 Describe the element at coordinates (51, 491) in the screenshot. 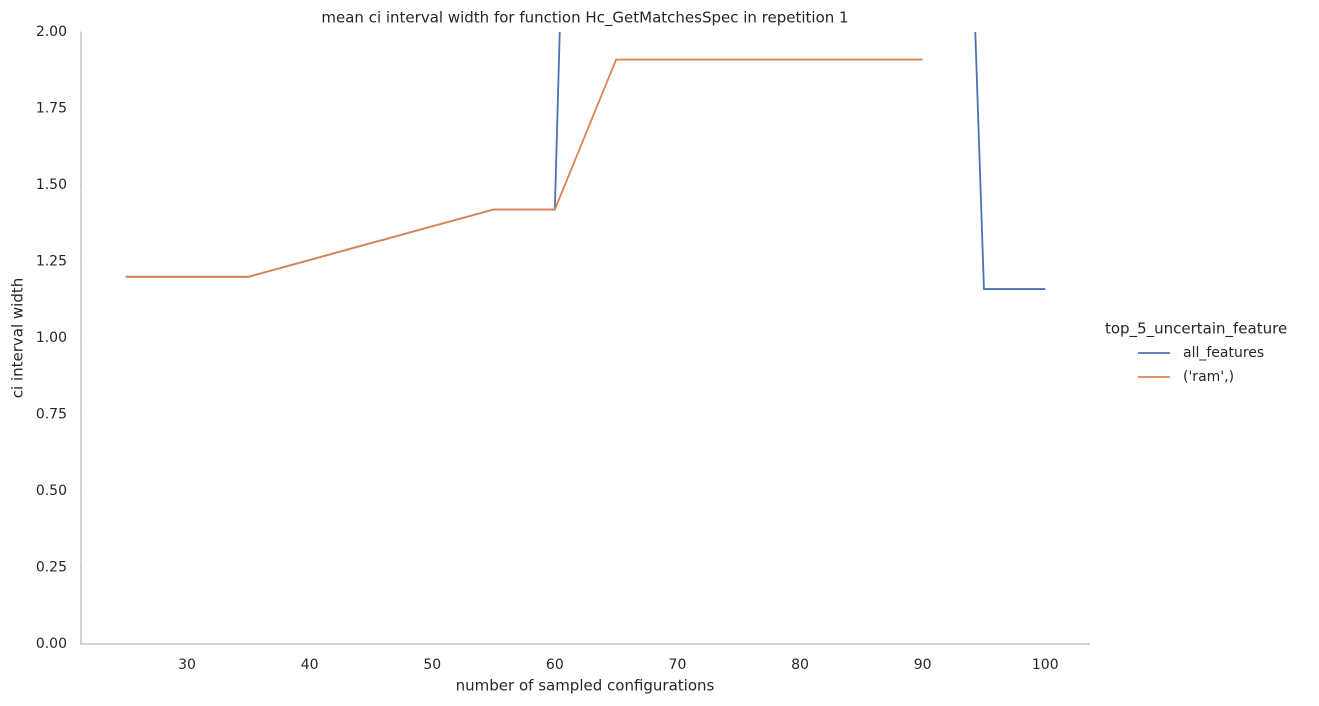

I see `y-tick-label: 0.50` at that location.